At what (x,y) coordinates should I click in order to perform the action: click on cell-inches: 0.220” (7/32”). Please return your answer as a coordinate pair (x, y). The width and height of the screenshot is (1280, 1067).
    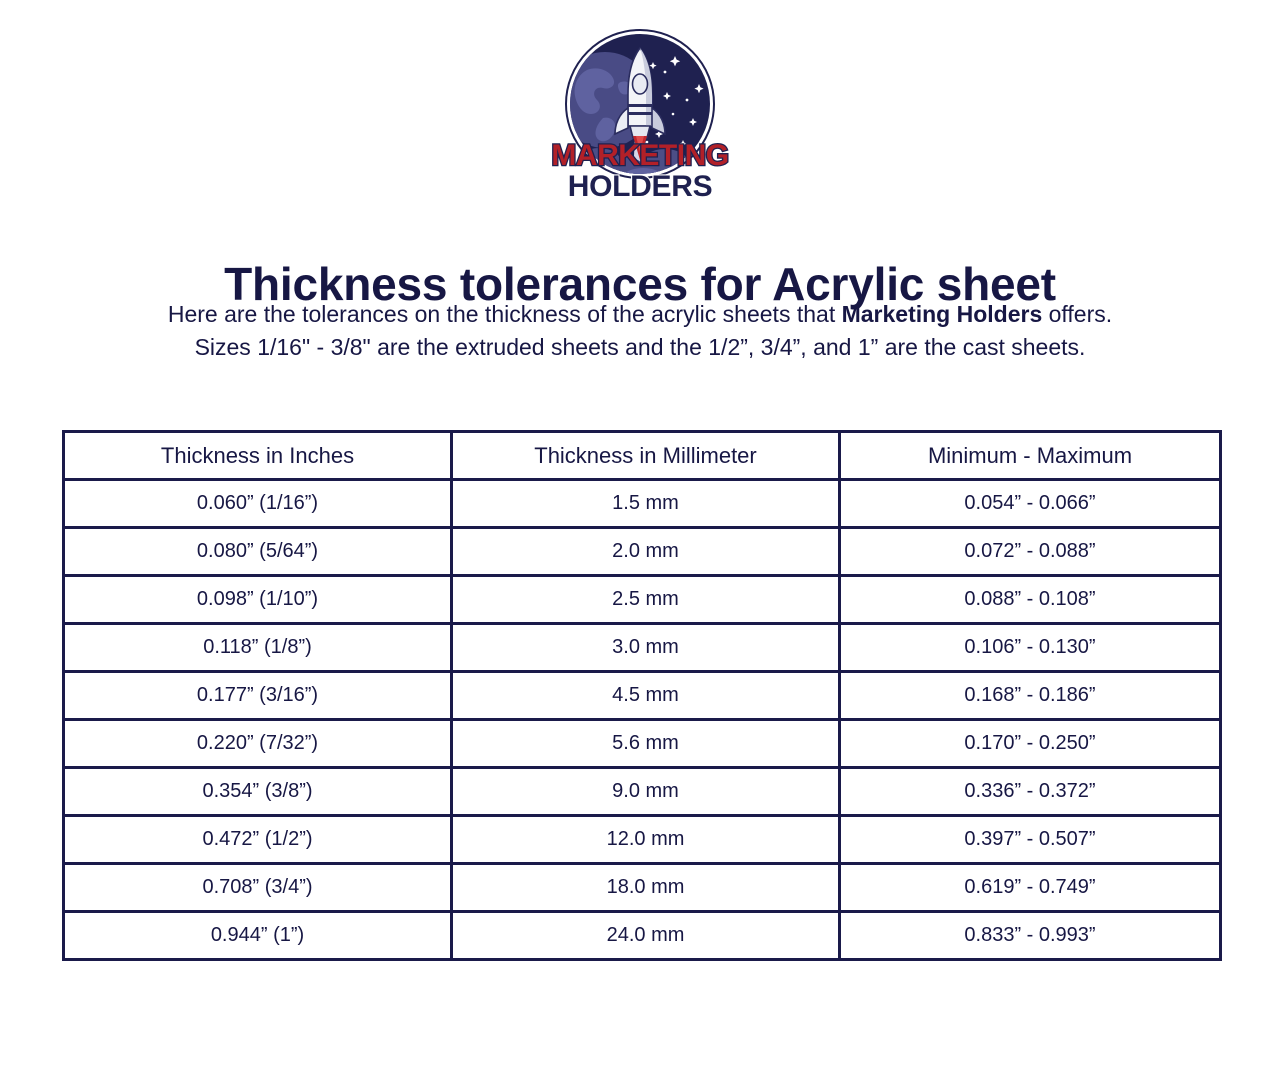
    Looking at the image, I should click on (257, 743).